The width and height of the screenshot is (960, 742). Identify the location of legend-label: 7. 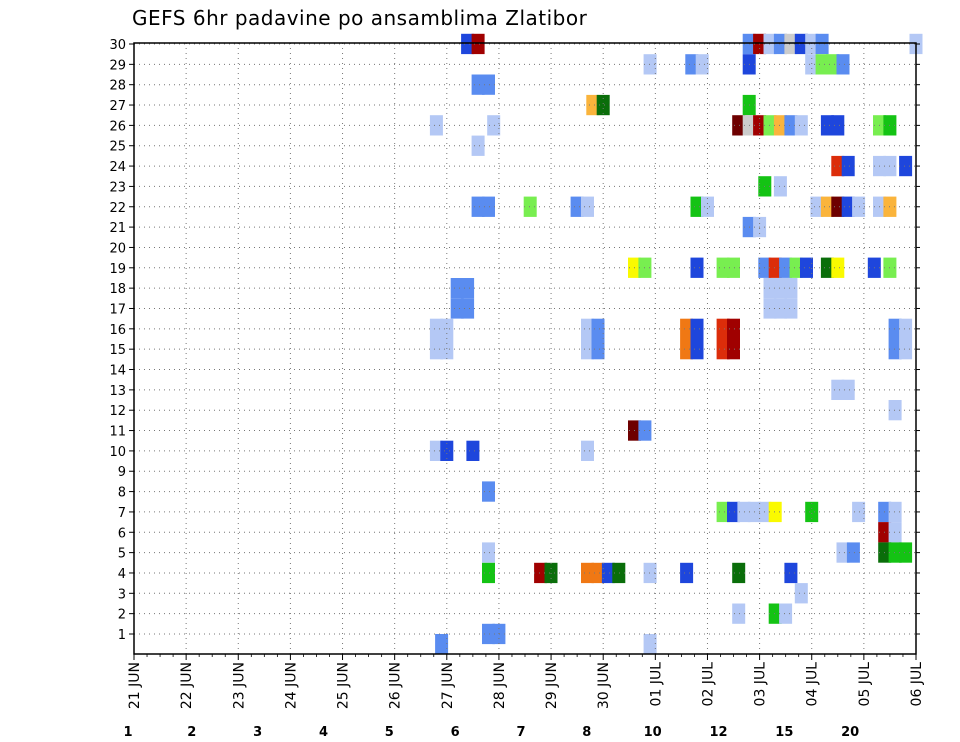
(520, 732).